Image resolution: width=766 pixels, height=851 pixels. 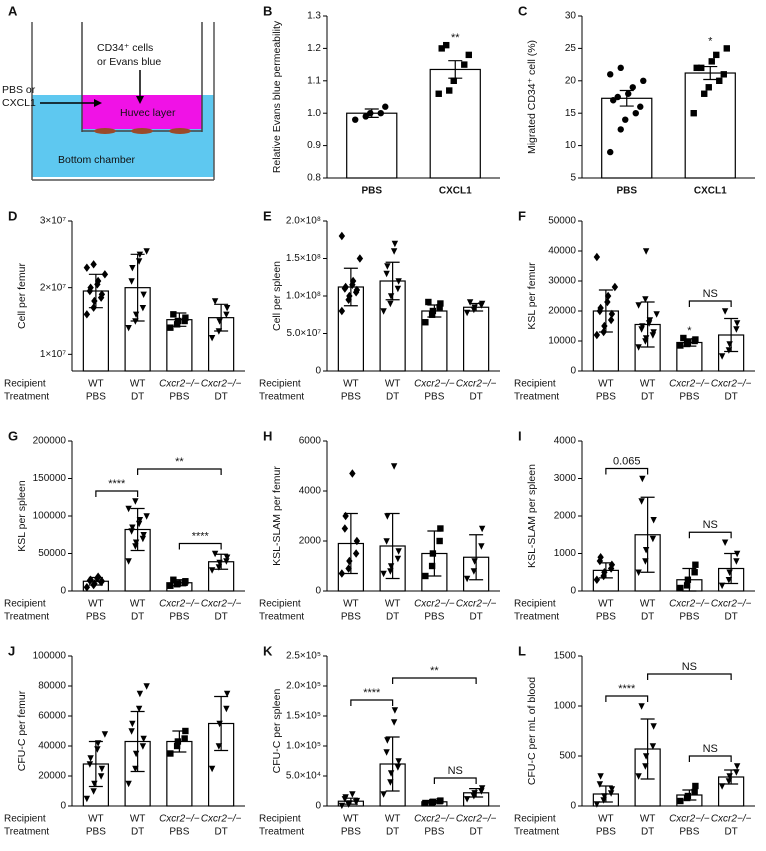 What do you see at coordinates (562, 281) in the screenshot?
I see `y-tick-label: 30000` at bounding box center [562, 281].